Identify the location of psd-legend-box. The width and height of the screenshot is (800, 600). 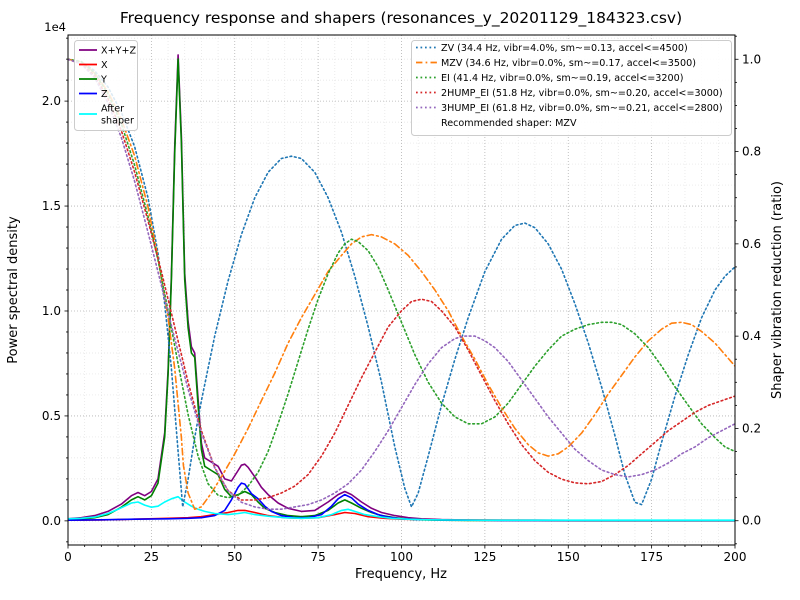
(106, 85).